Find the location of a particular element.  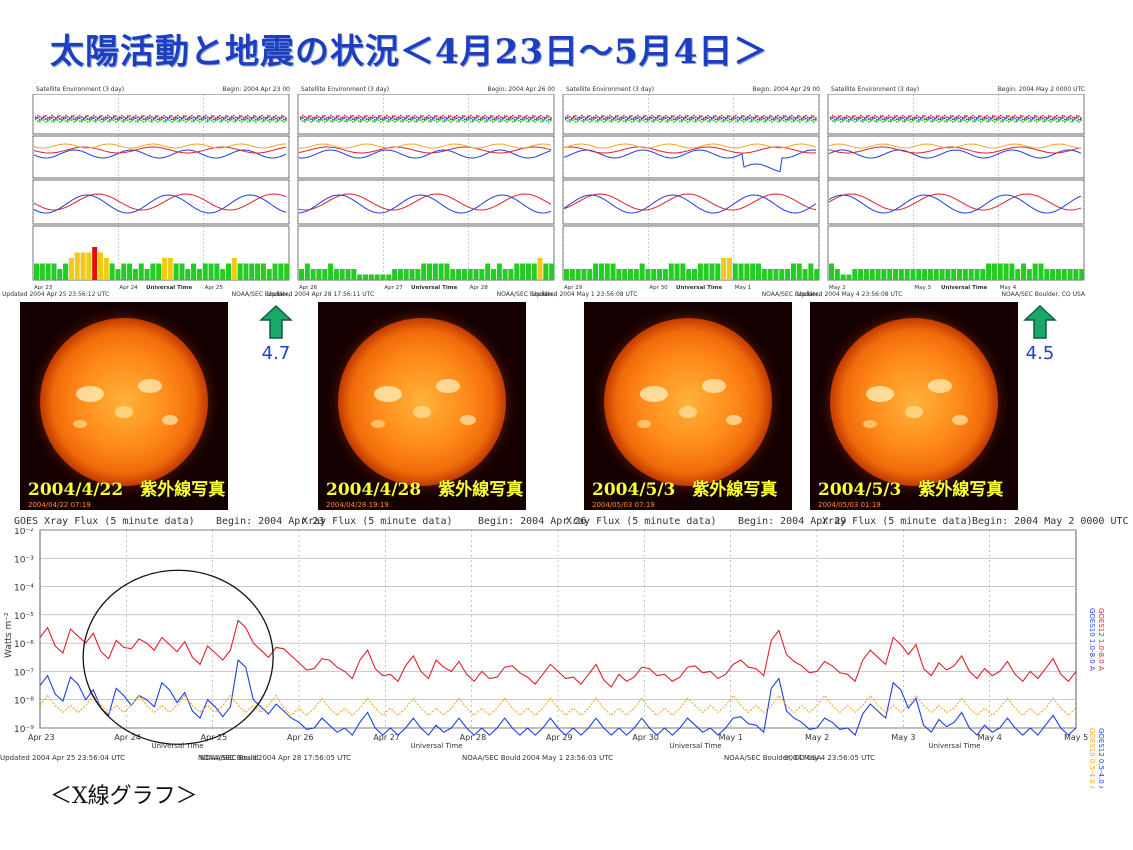

sun-photo-timestamp: 2004/04/28 19:19 is located at coordinates (357, 505).